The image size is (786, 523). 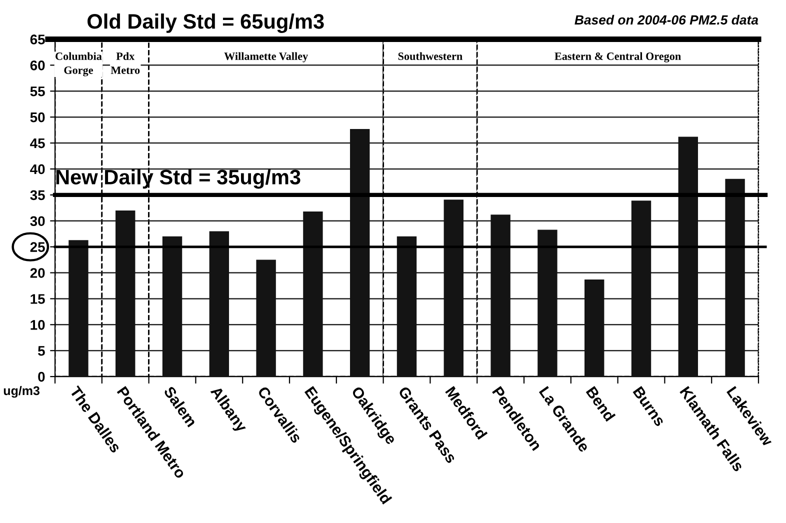 I want to click on y-tick-label: 35, so click(x=37, y=195).